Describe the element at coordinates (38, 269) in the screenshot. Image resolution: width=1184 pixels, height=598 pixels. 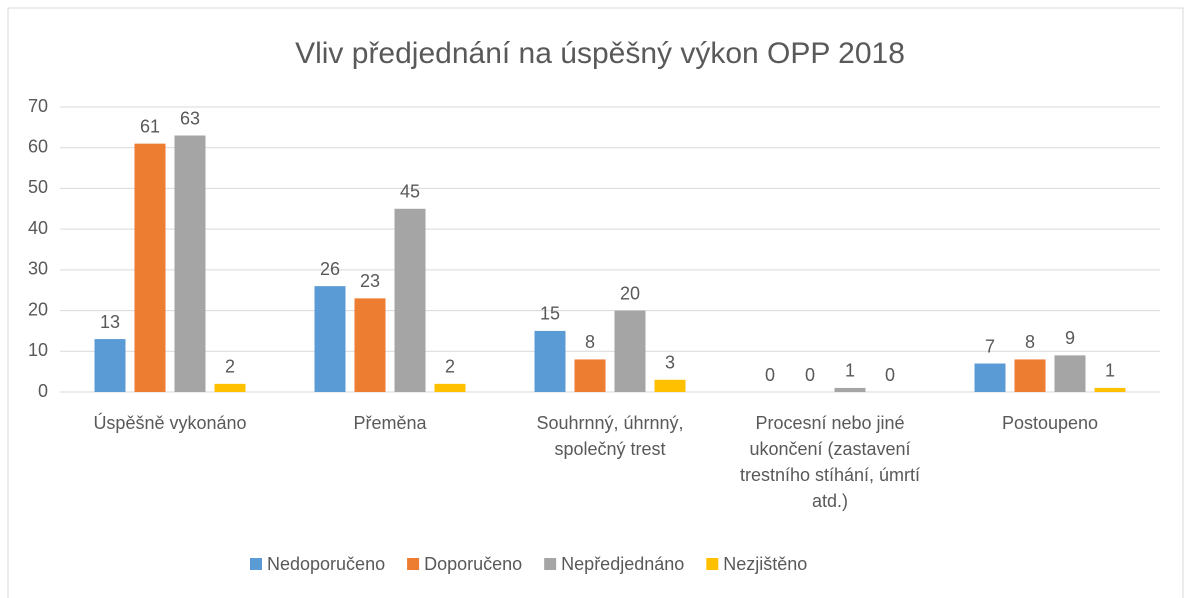
I see `y-tick-label: 30` at that location.